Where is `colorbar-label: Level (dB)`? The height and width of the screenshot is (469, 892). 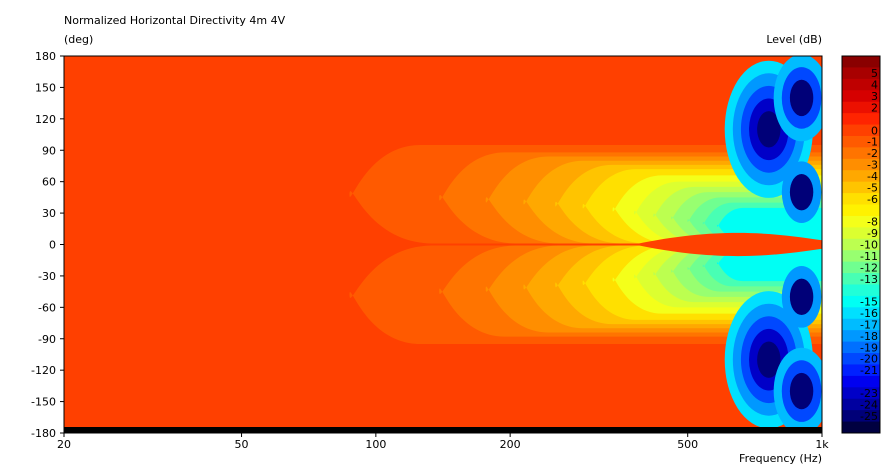
colorbar-label: Level (dB) is located at coordinates (794, 39).